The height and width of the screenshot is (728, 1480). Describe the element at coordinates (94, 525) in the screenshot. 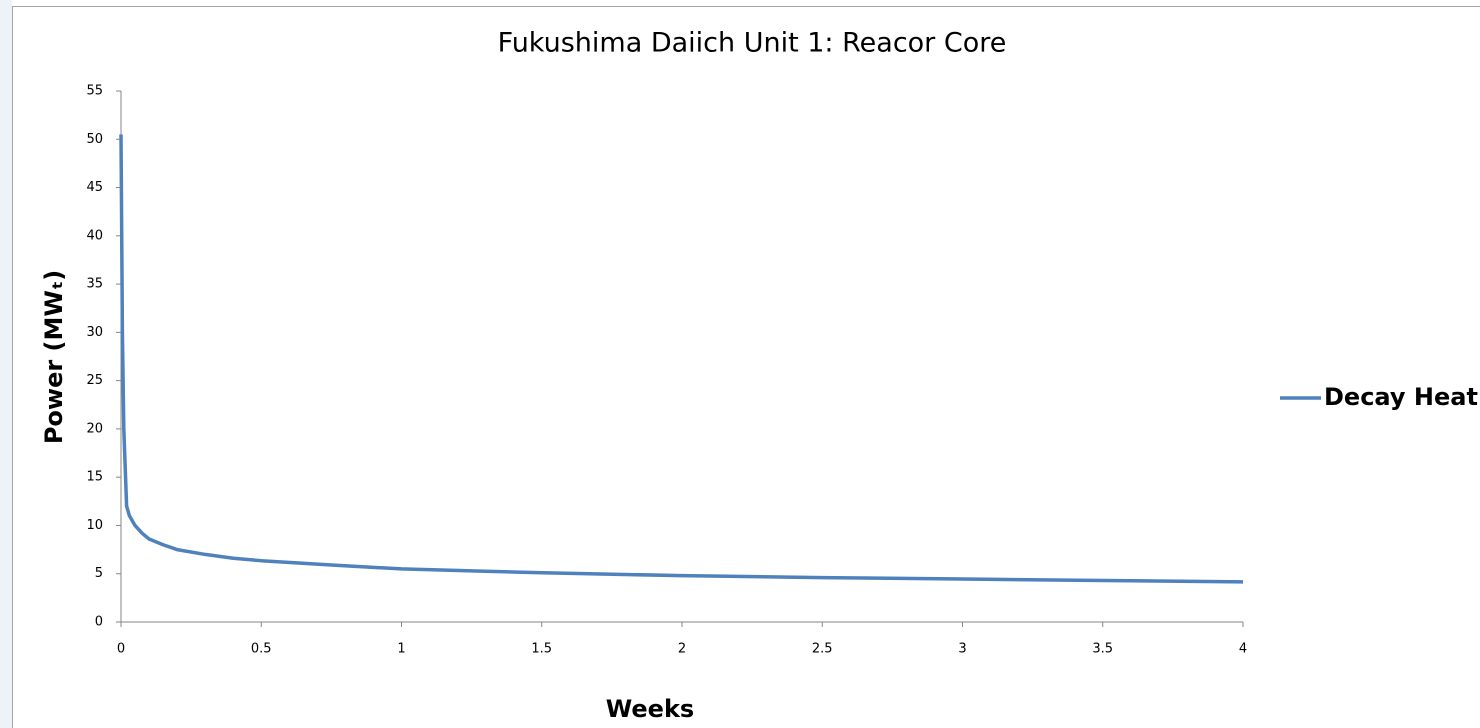

I see `y-tick-label: 10` at that location.